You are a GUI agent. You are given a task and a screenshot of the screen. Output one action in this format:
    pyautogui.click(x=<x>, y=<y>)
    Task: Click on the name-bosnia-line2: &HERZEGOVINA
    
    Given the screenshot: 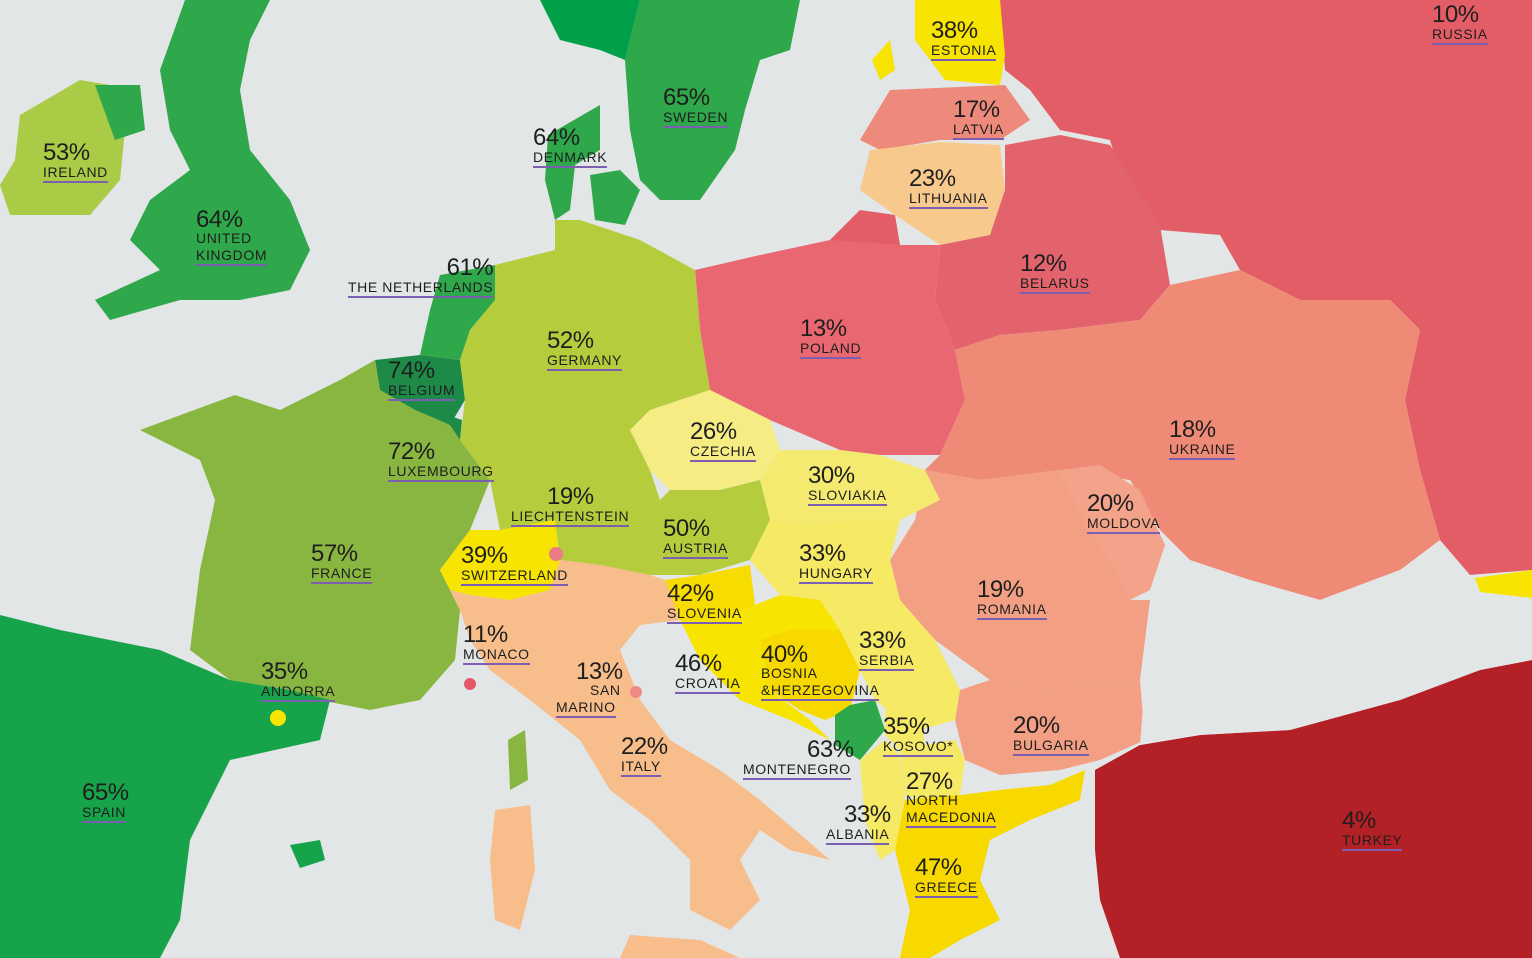 What is the action you would take?
    pyautogui.click(x=820, y=692)
    